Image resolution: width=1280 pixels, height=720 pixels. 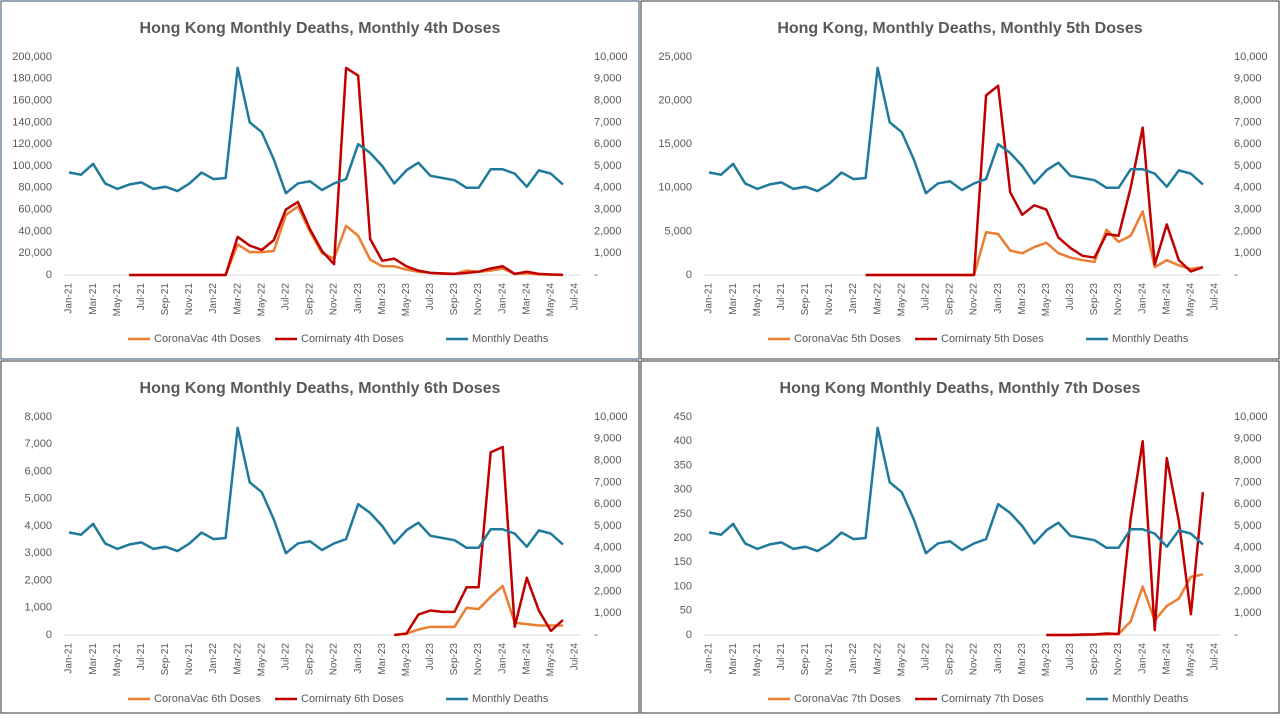 What do you see at coordinates (38, 526) in the screenshot?
I see `y-tick-label: 4,000` at bounding box center [38, 526].